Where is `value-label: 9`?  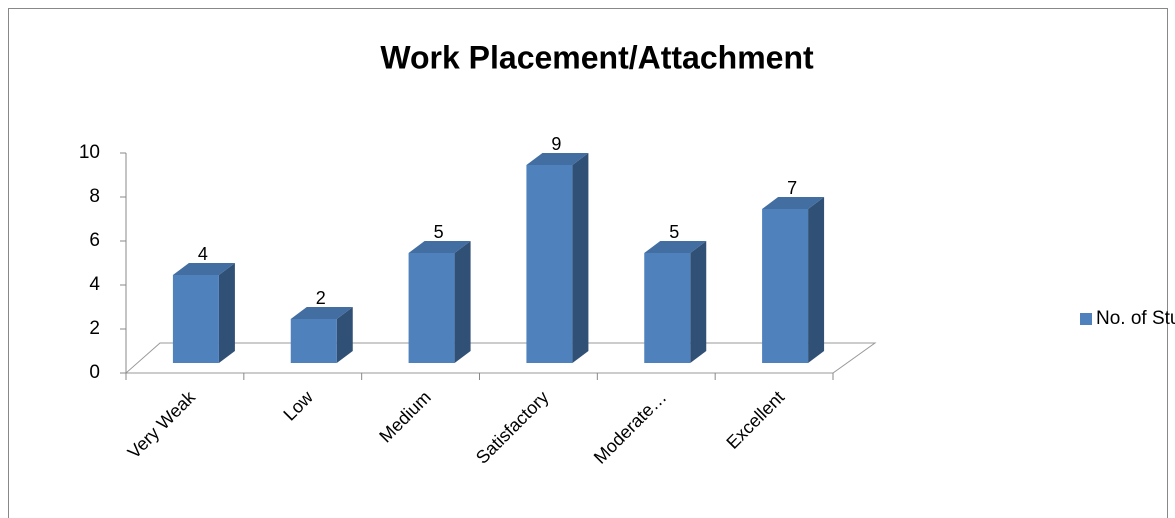 value-label: 9 is located at coordinates (556, 144).